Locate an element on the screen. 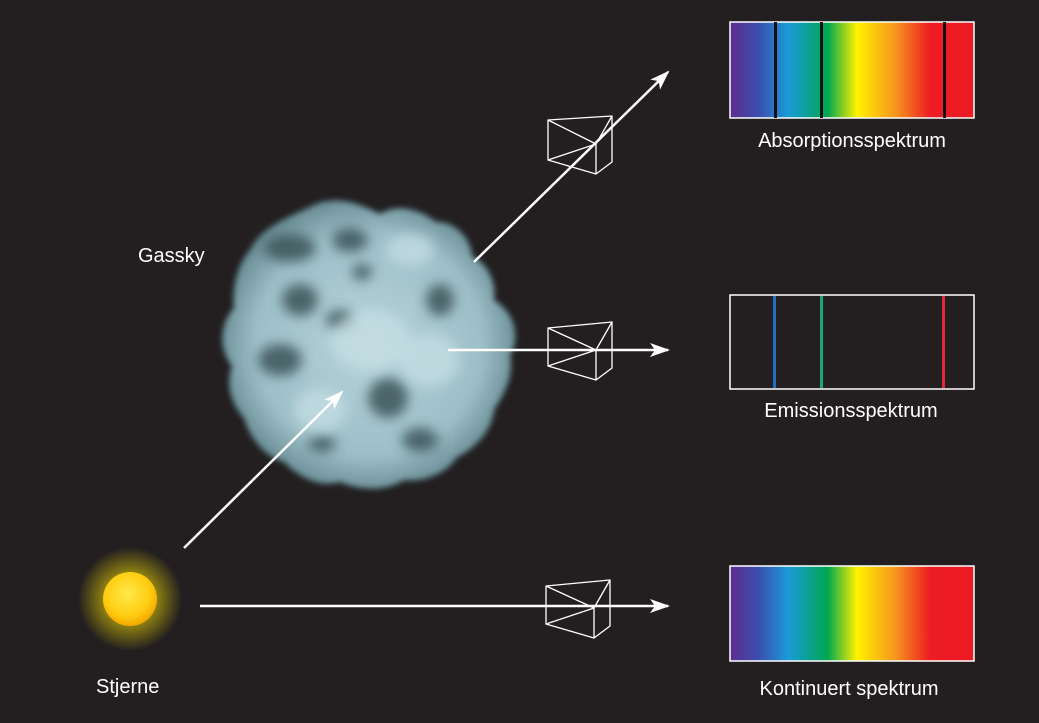 This screenshot has height=723, width=1039. star-icon is located at coordinates (130, 599).